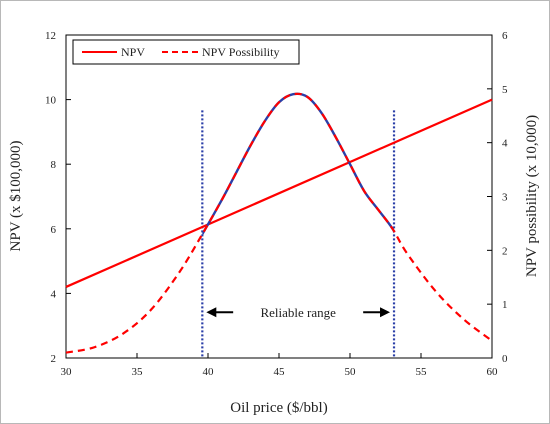  What do you see at coordinates (133, 52) in the screenshot?
I see `legend-npv-label: NPV` at bounding box center [133, 52].